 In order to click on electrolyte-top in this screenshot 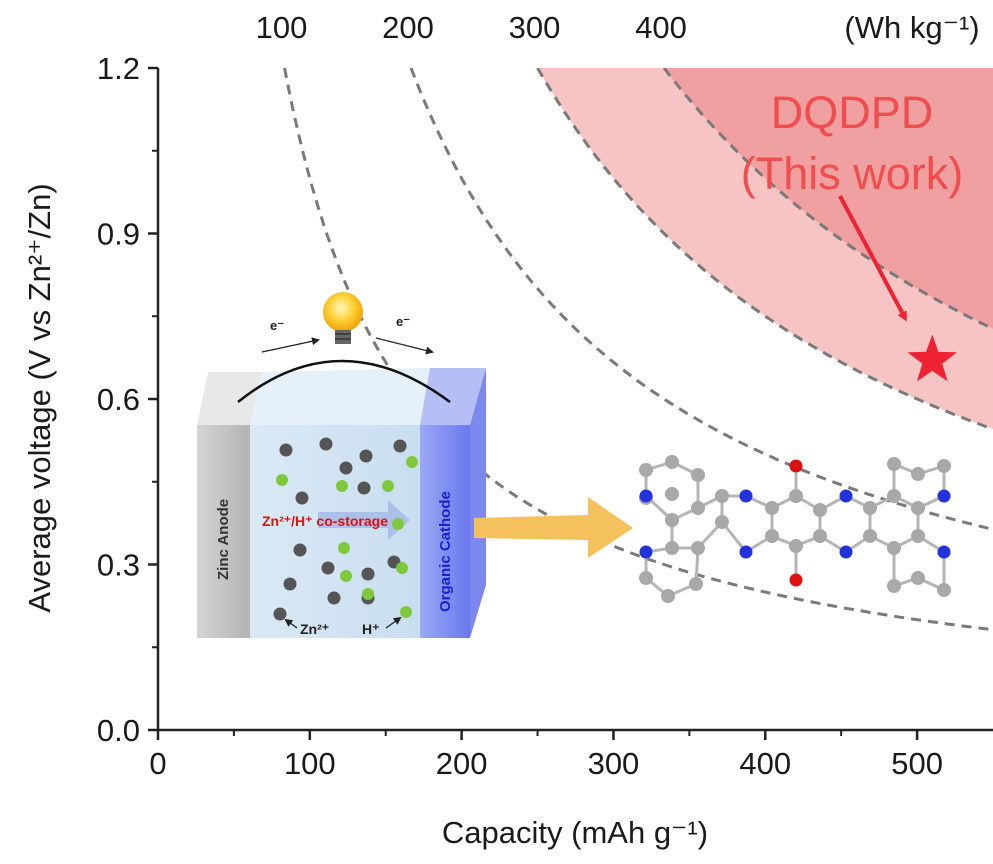, I will do `click(340, 396)`.